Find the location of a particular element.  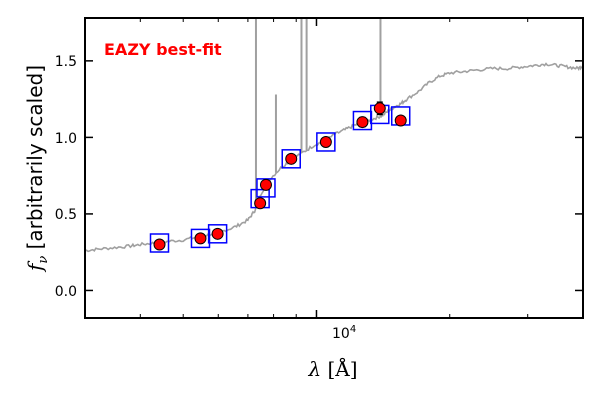

y-tick-label-1: 0.5 is located at coordinates (66, 215).